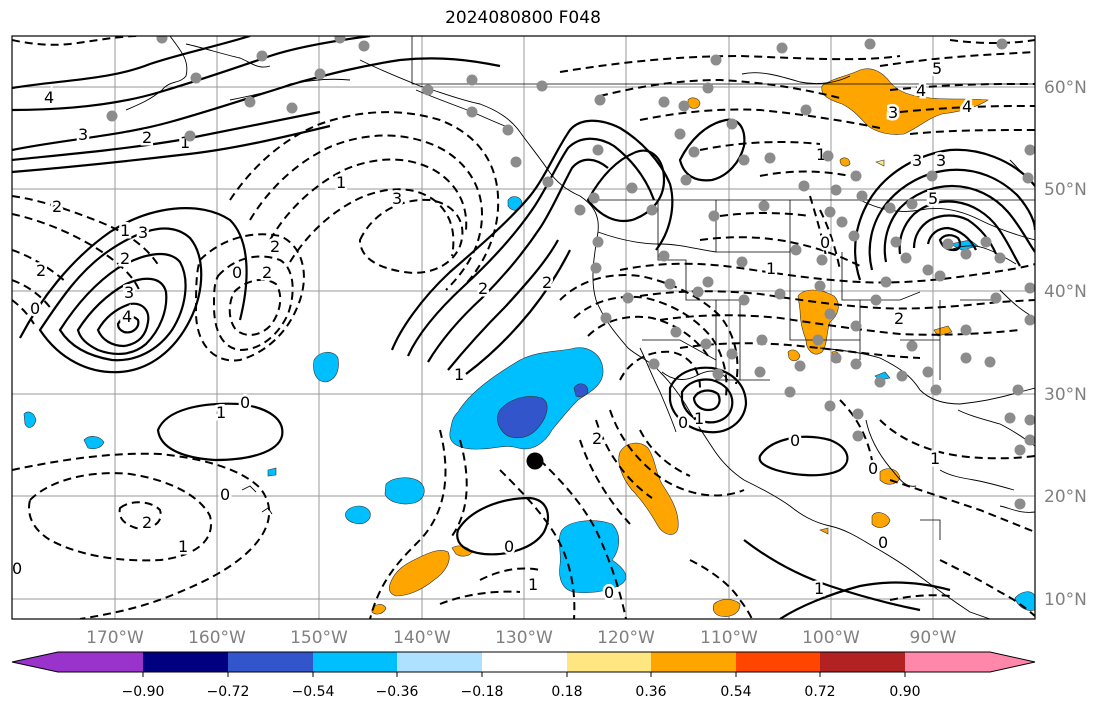  What do you see at coordinates (905, 101) in the screenshot?
I see `shade-orange-hudson` at bounding box center [905, 101].